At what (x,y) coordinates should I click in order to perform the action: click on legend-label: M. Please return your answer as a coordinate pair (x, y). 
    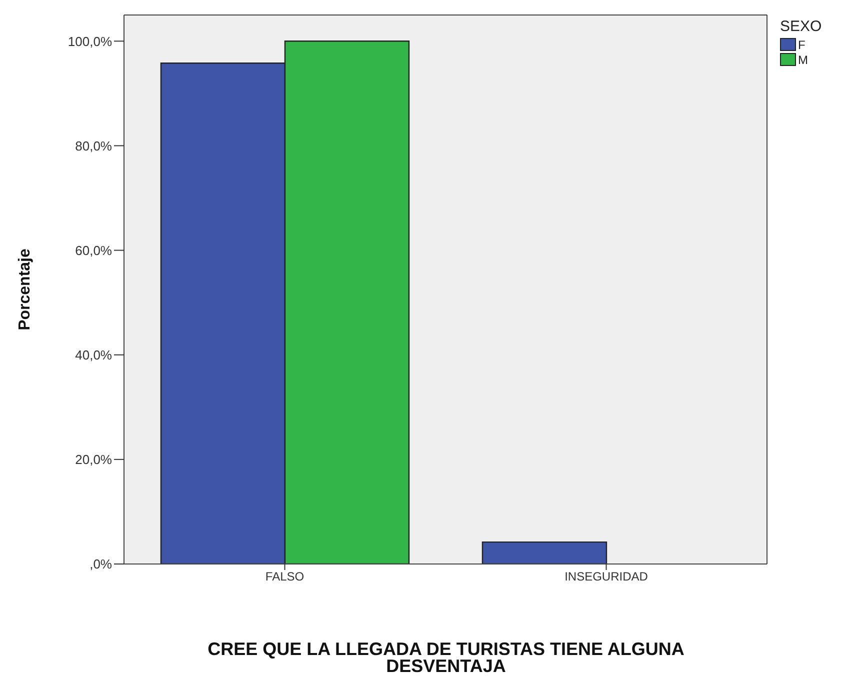
    Looking at the image, I should click on (803, 59).